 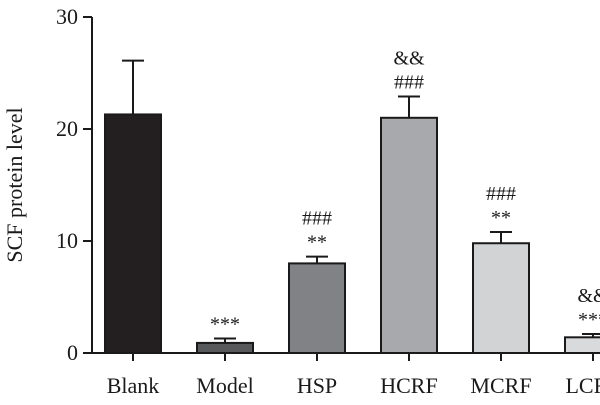 I want to click on y-tick-label: 10, so click(x=67, y=240).